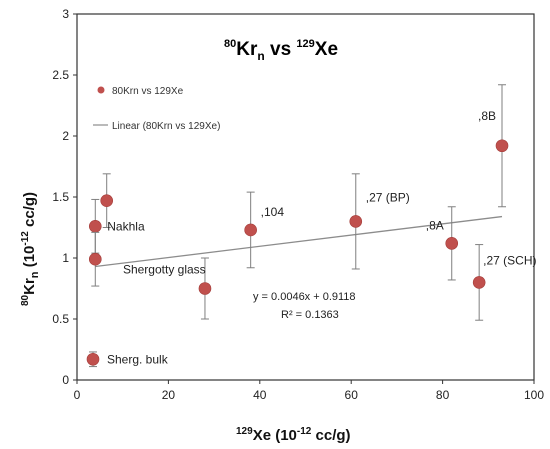 The width and height of the screenshot is (550, 449). I want to click on y-tick-label: 0, so click(65, 380).